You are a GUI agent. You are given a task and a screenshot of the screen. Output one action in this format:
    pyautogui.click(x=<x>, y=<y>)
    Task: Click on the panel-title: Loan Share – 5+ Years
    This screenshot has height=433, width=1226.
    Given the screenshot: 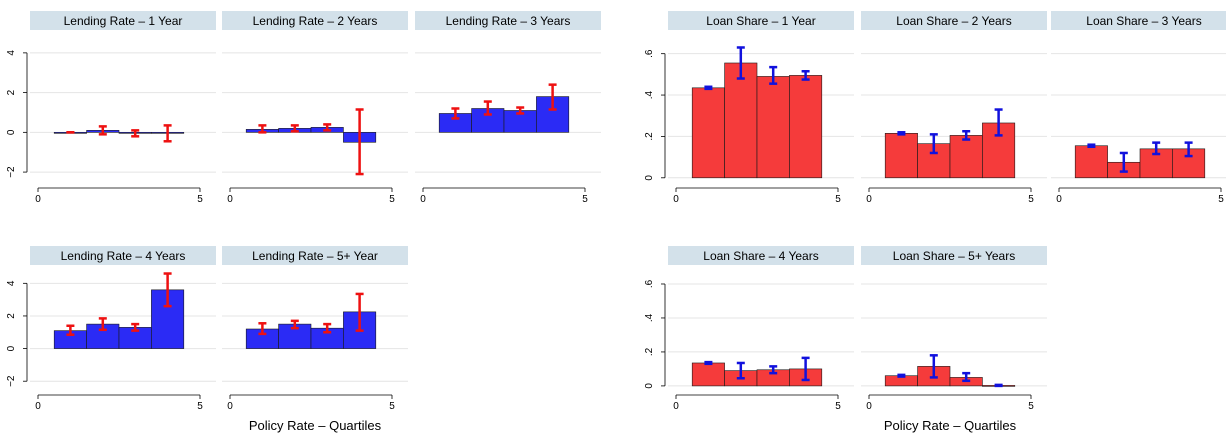 What is the action you would take?
    pyautogui.click(x=954, y=256)
    